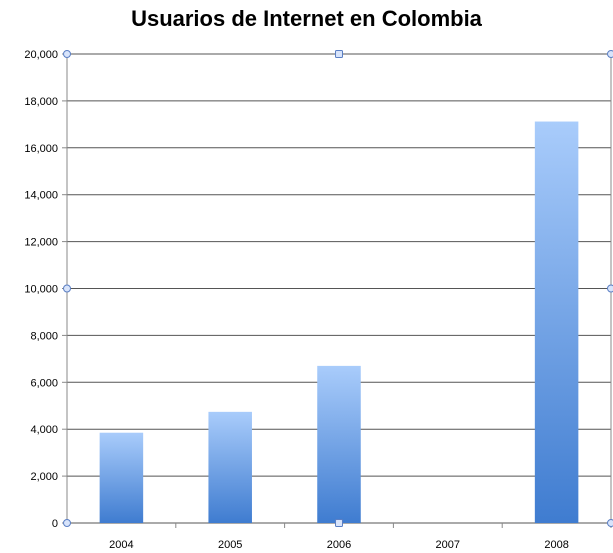 The width and height of the screenshot is (613, 553). What do you see at coordinates (41, 55) in the screenshot?
I see `y-tick-label: 20,000` at bounding box center [41, 55].